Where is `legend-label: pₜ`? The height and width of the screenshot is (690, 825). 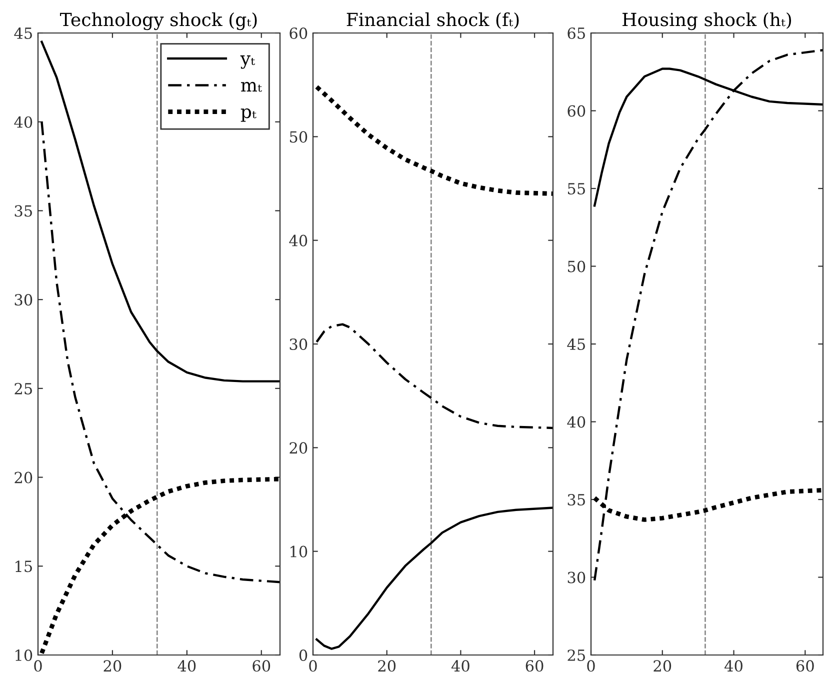
legend-label: pₜ is located at coordinates (248, 115).